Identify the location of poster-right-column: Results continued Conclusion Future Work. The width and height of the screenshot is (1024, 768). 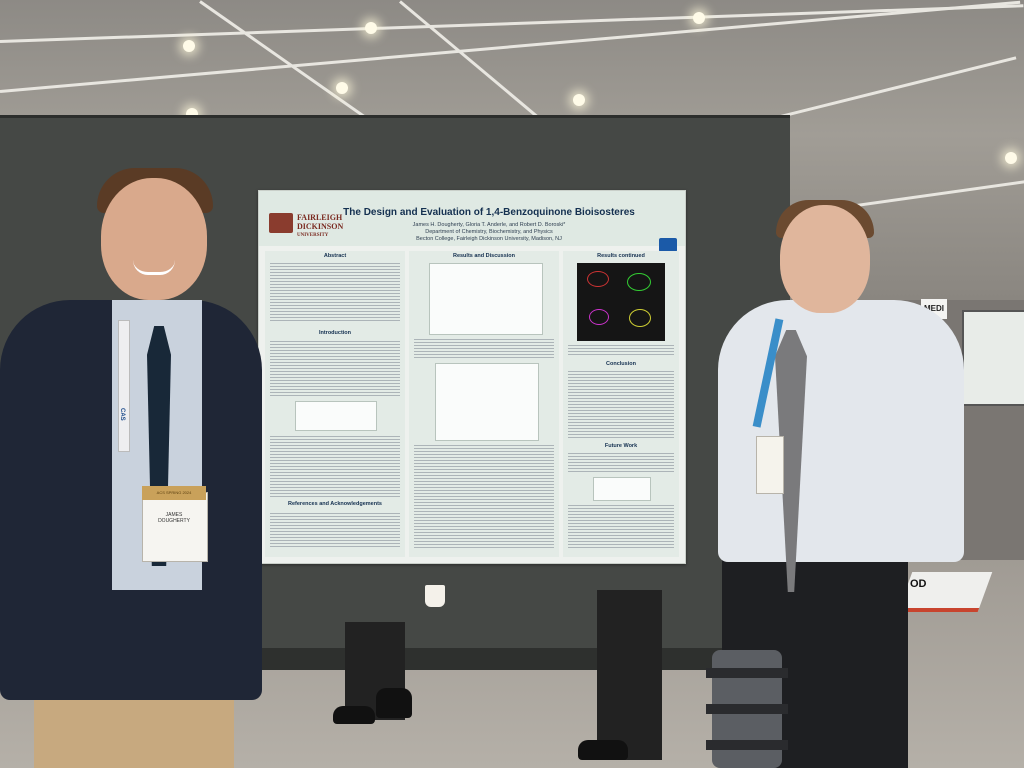
(621, 404).